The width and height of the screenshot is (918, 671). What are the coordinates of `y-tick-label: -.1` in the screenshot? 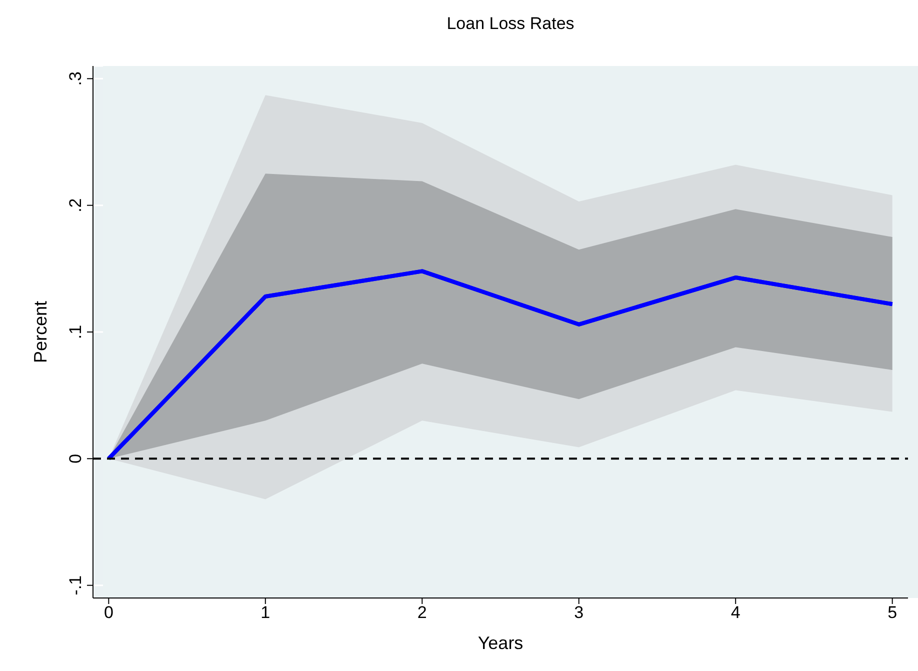 It's located at (75, 585).